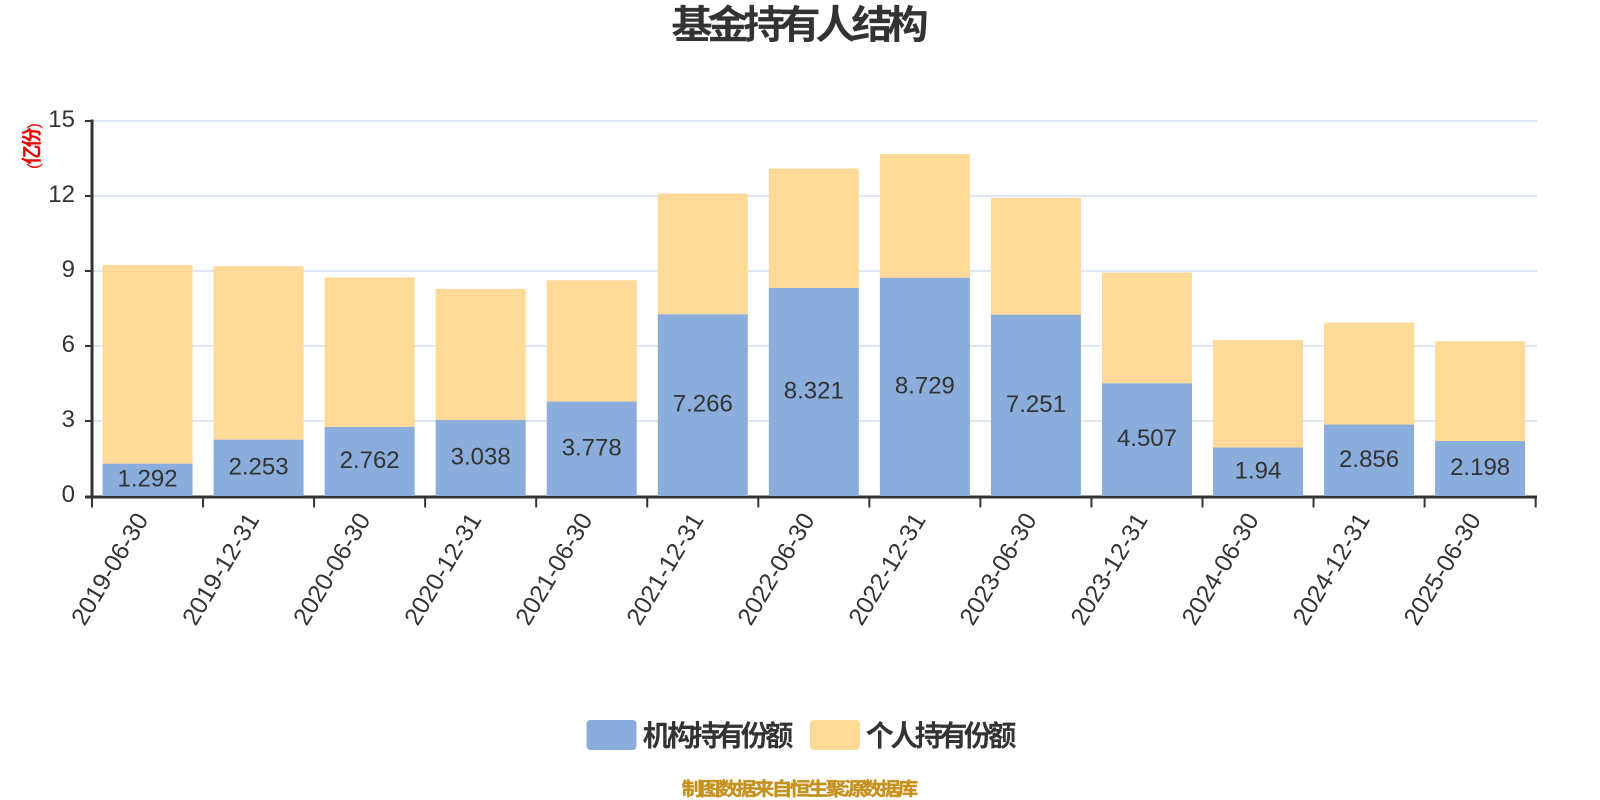 The image size is (1600, 800). I want to click on svg-text: 3, so click(68, 419).